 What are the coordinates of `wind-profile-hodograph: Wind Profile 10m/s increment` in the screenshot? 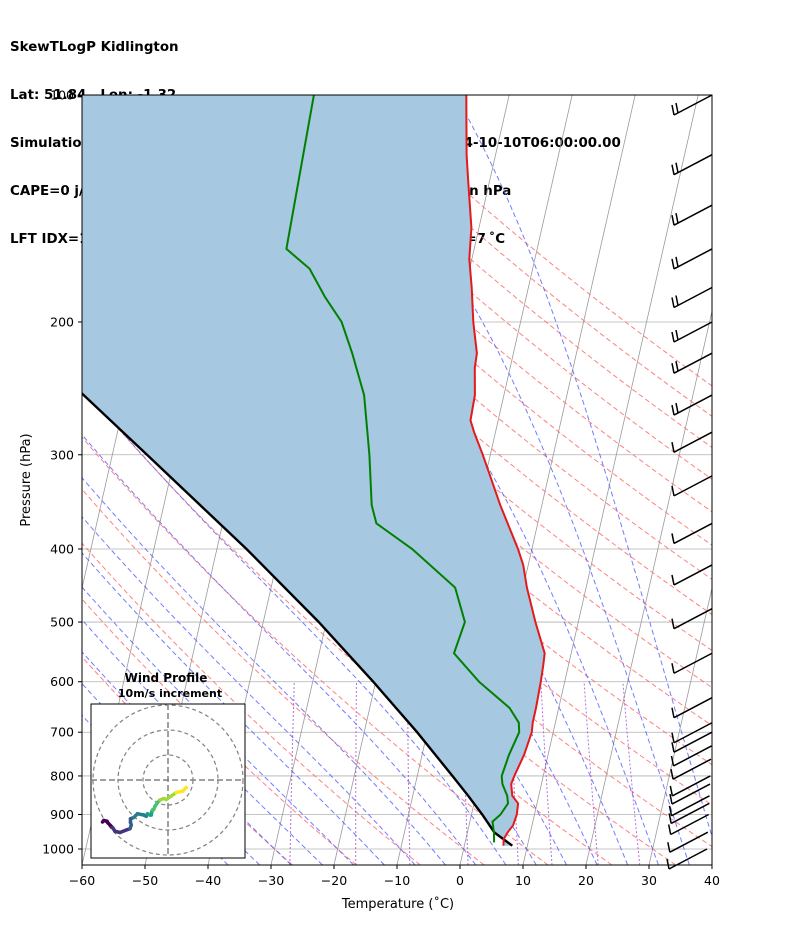 It's located at (168, 765).